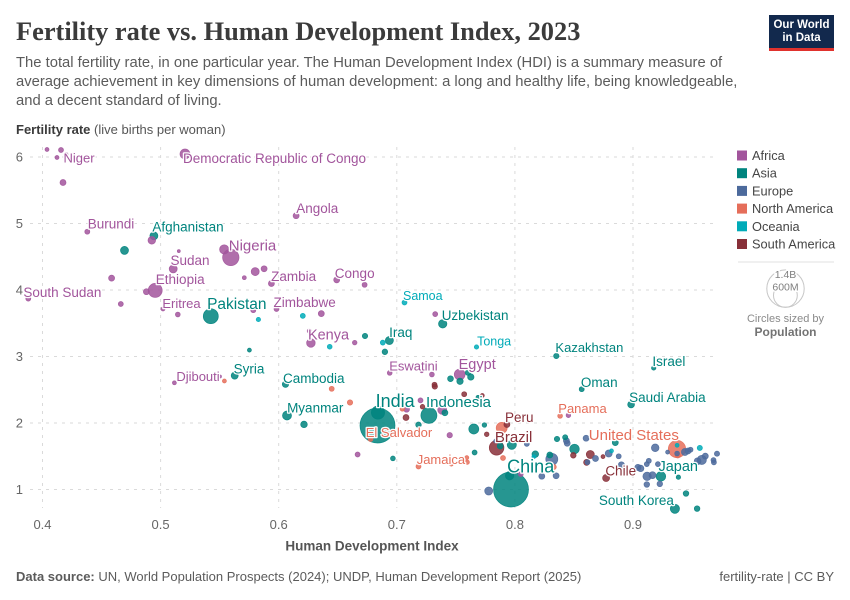 The image size is (850, 600). I want to click on svg-text: Uzbekistan, so click(475, 315).